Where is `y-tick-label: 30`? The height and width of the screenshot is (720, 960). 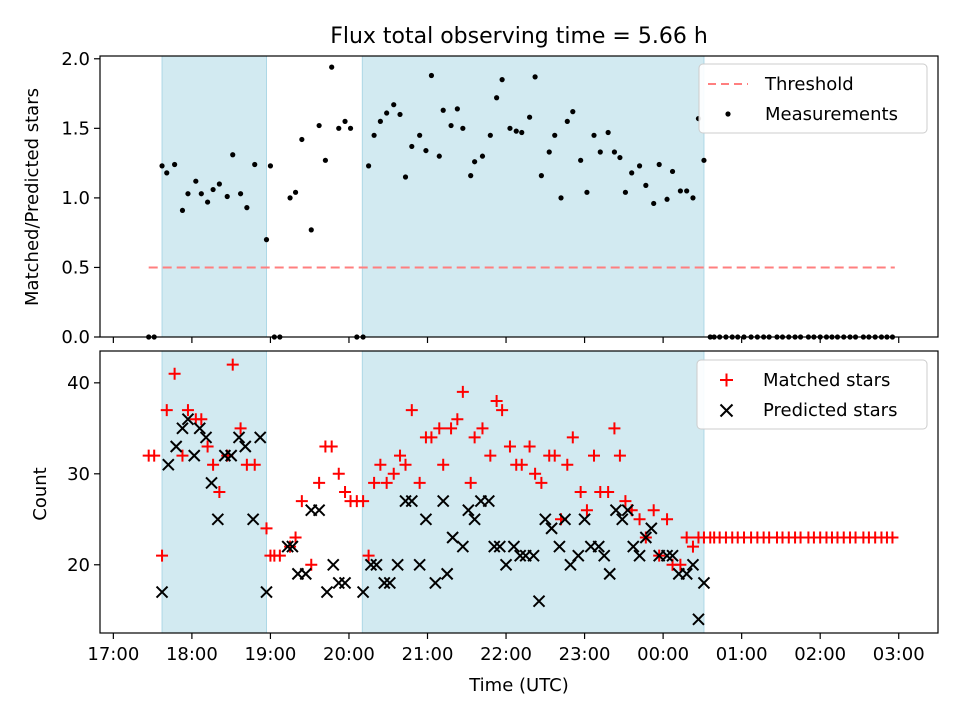 y-tick-label: 30 is located at coordinates (78, 474).